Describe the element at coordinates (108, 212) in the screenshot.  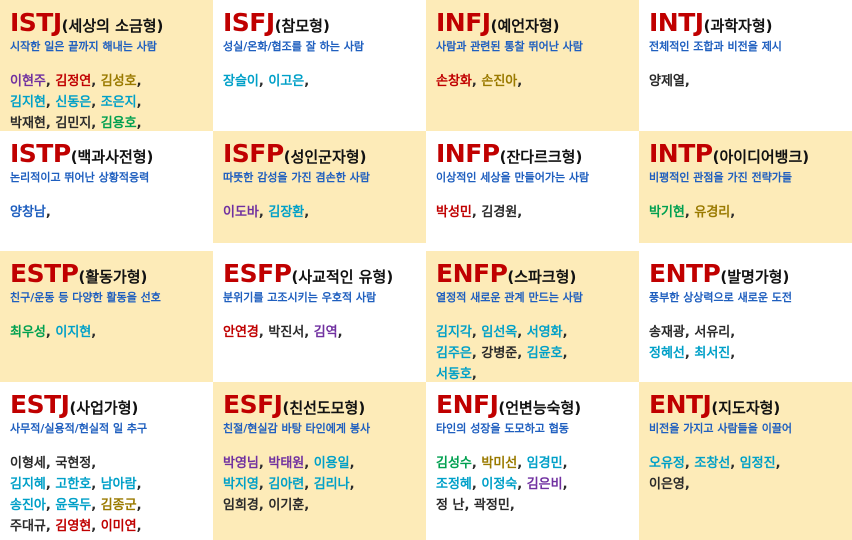
I see `member-list: 양창남,` at that location.